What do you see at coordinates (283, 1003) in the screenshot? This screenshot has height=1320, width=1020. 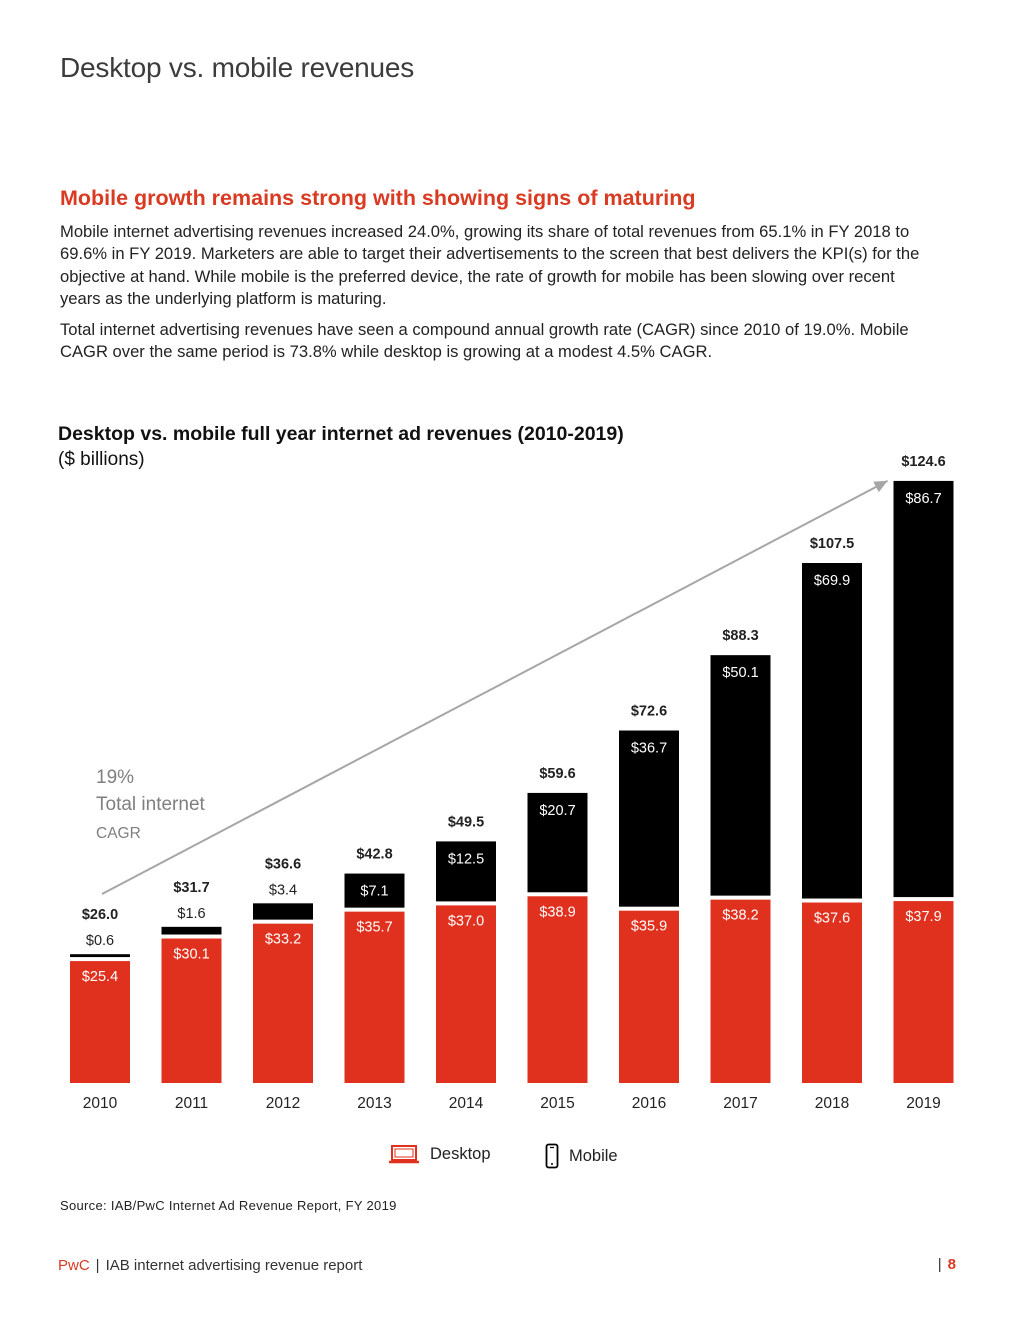 I see `bar-desktop-2012` at bounding box center [283, 1003].